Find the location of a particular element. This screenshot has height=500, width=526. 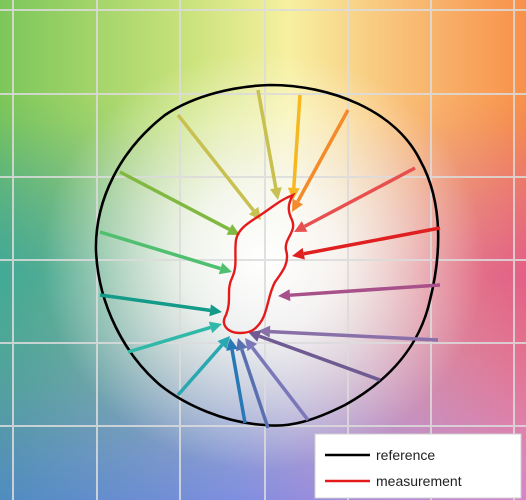

arrow-orange is located at coordinates (321, 160).